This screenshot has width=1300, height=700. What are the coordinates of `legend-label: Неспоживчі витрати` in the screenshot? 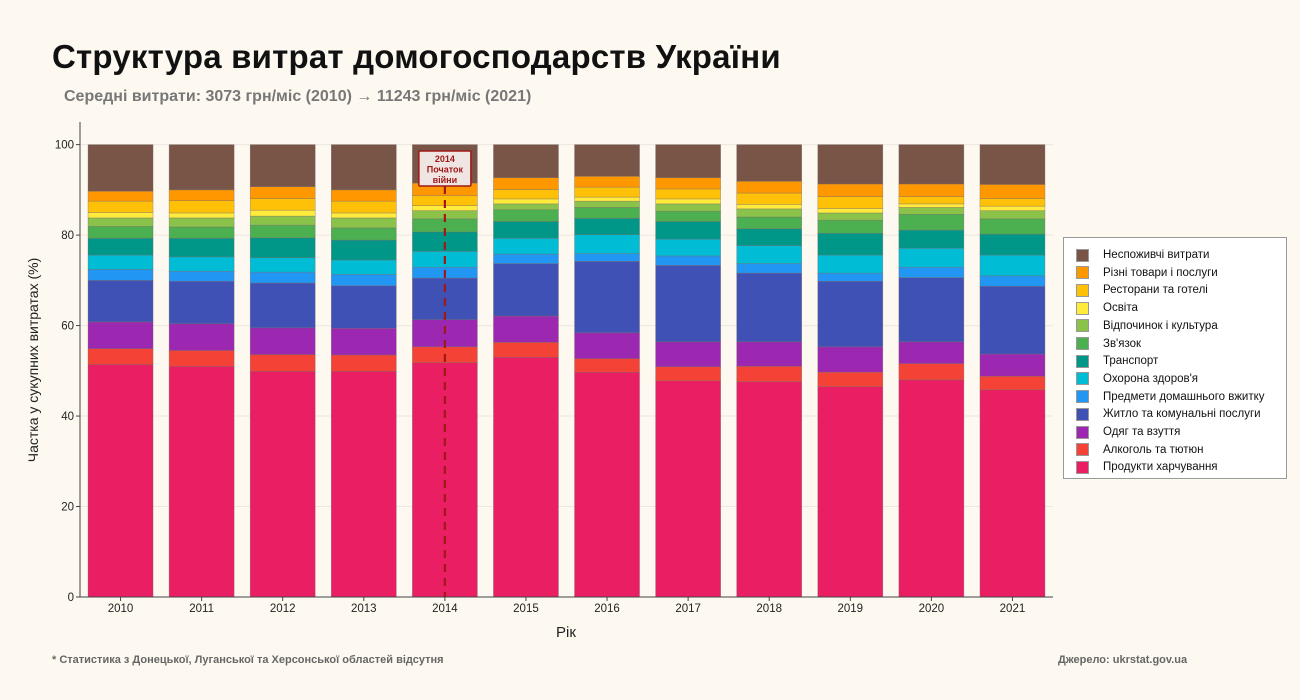 It's located at (1156, 255).